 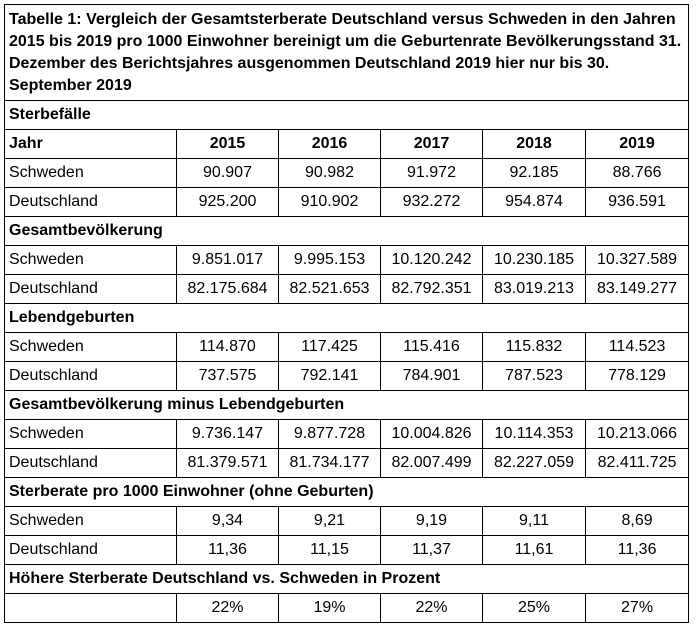 I want to click on table-cell: 10.004.826, so click(x=431, y=434).